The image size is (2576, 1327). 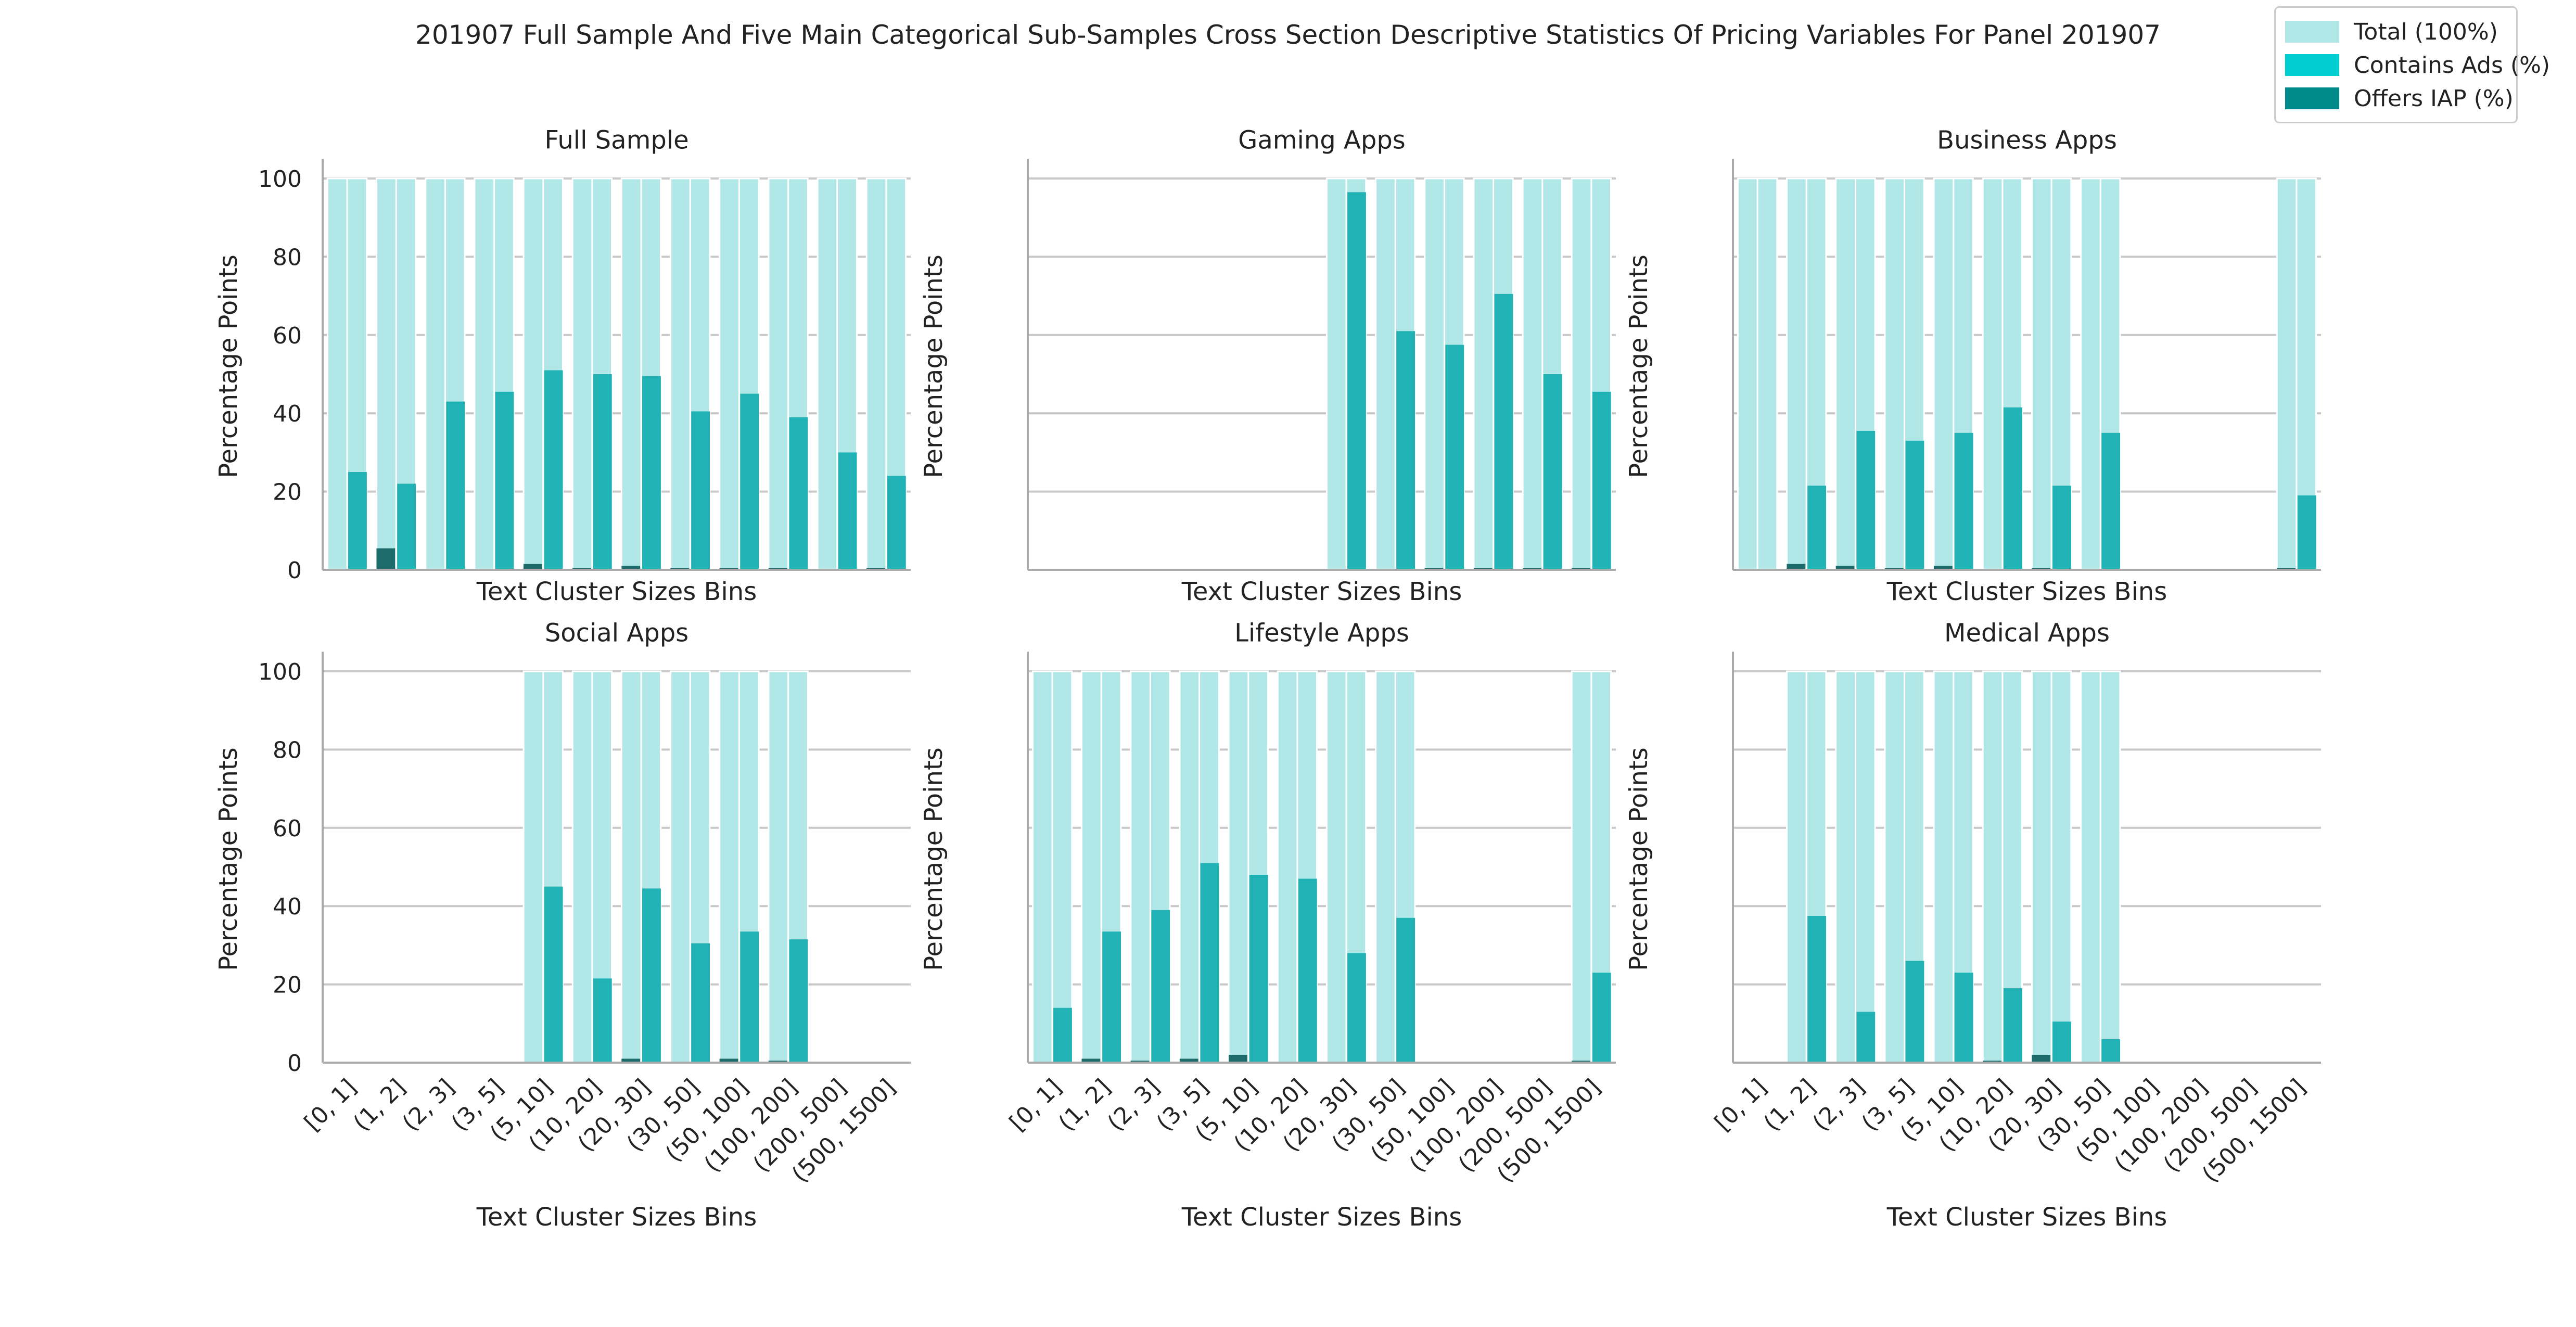 I want to click on legend-label-total: Total (100%), so click(x=2426, y=32).